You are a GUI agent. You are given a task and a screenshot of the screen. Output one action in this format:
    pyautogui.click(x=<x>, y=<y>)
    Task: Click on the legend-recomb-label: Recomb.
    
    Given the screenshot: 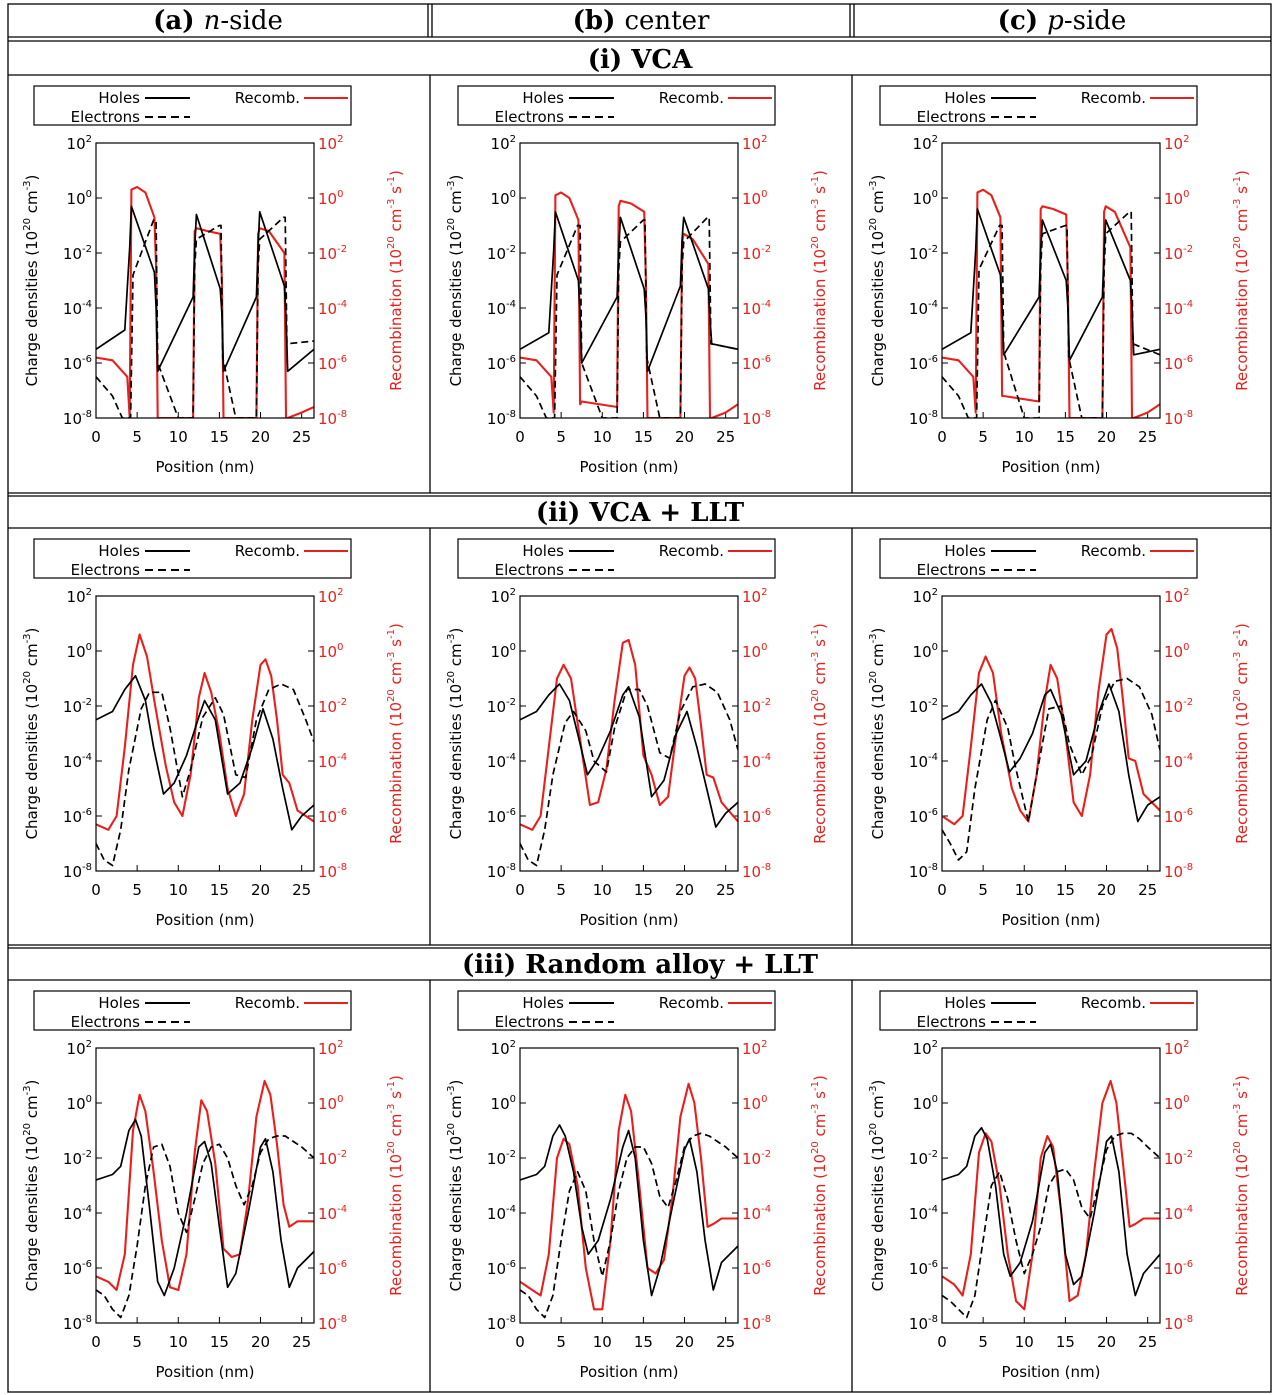 What is the action you would take?
    pyautogui.click(x=267, y=1003)
    